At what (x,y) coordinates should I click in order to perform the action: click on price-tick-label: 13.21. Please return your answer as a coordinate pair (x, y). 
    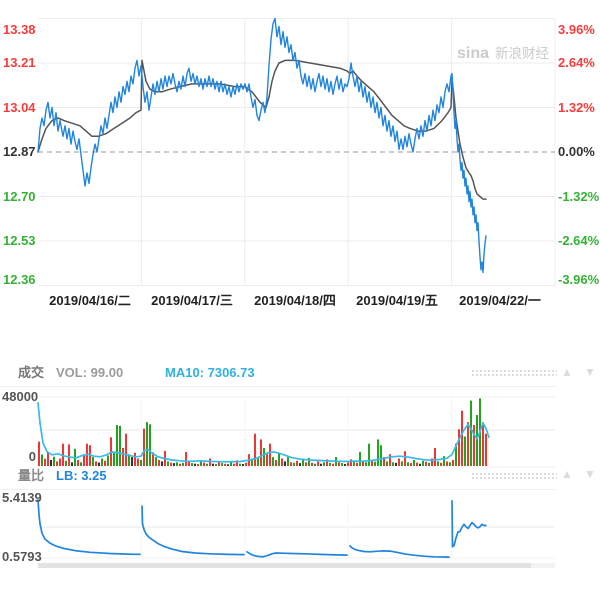
    Looking at the image, I should click on (19, 62).